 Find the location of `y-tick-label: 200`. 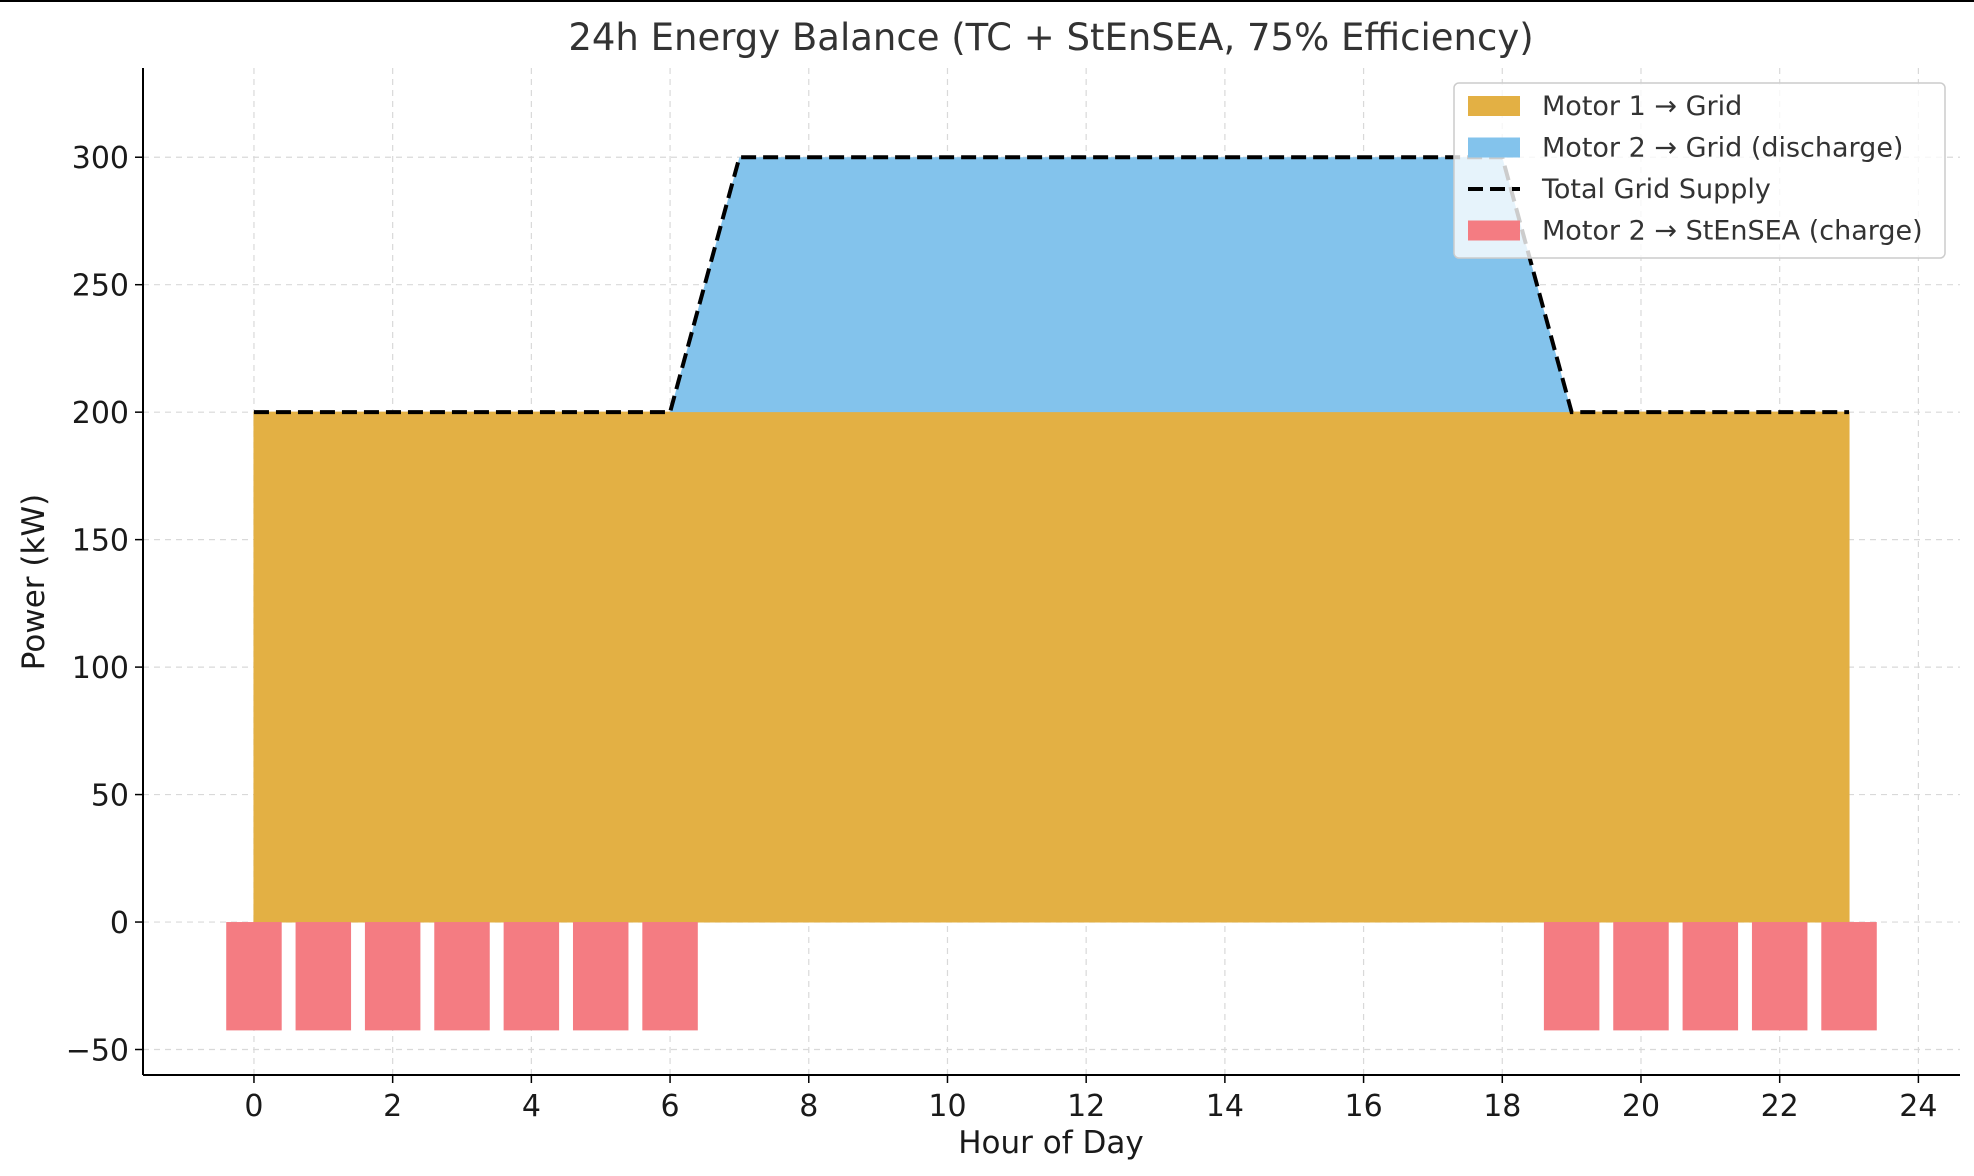

y-tick-label: 200 is located at coordinates (100, 413).